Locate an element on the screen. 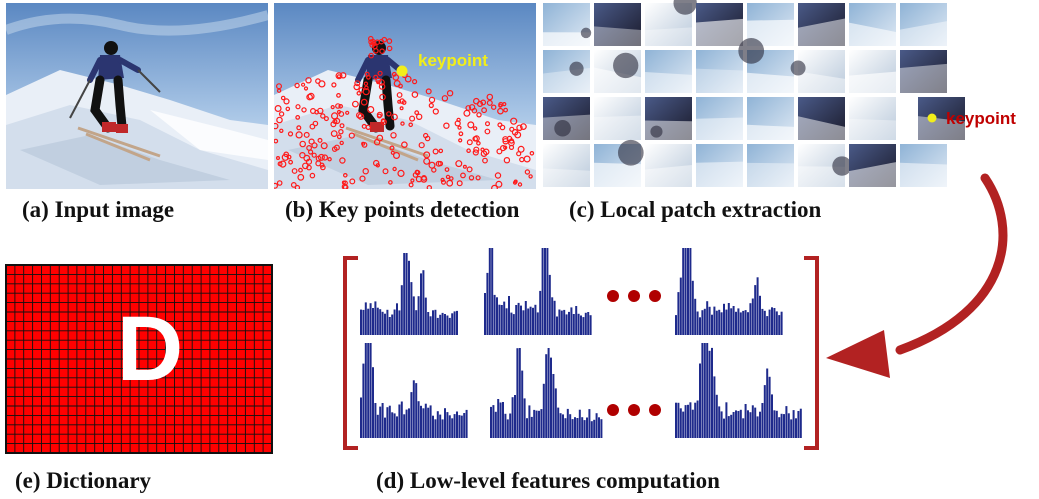 The image size is (1039, 499). keypoint-label-b: keypoint is located at coordinates (453, 60).